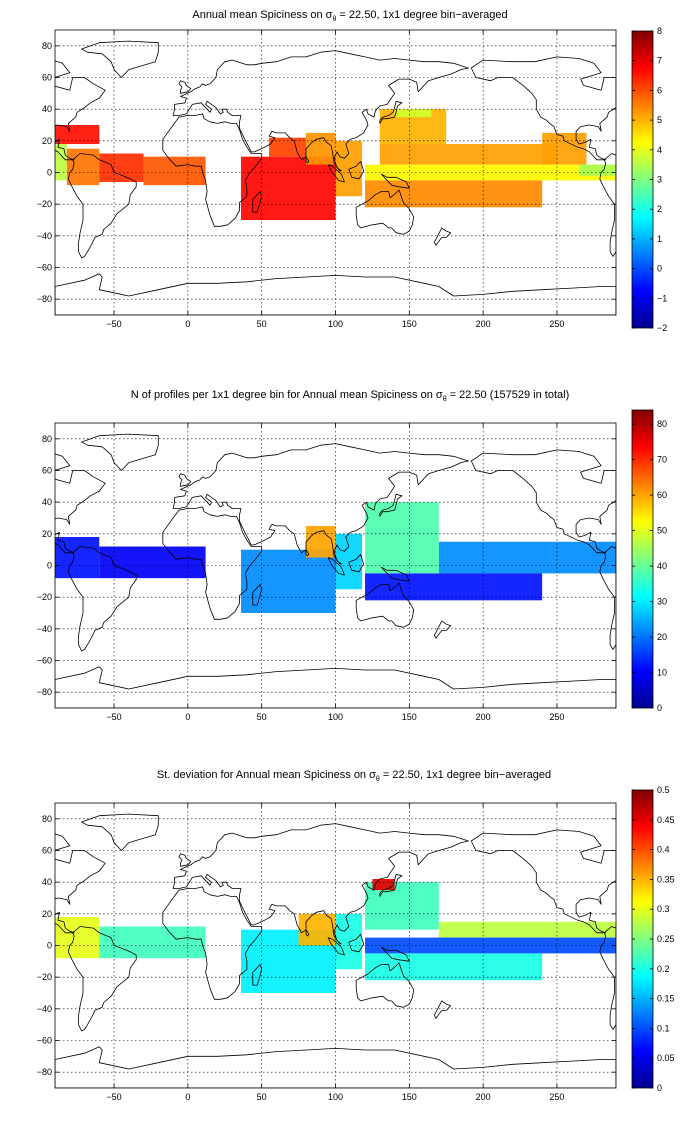 The width and height of the screenshot is (696, 1140). What do you see at coordinates (483, 324) in the screenshot?
I see `x-tick-label: 200` at bounding box center [483, 324].